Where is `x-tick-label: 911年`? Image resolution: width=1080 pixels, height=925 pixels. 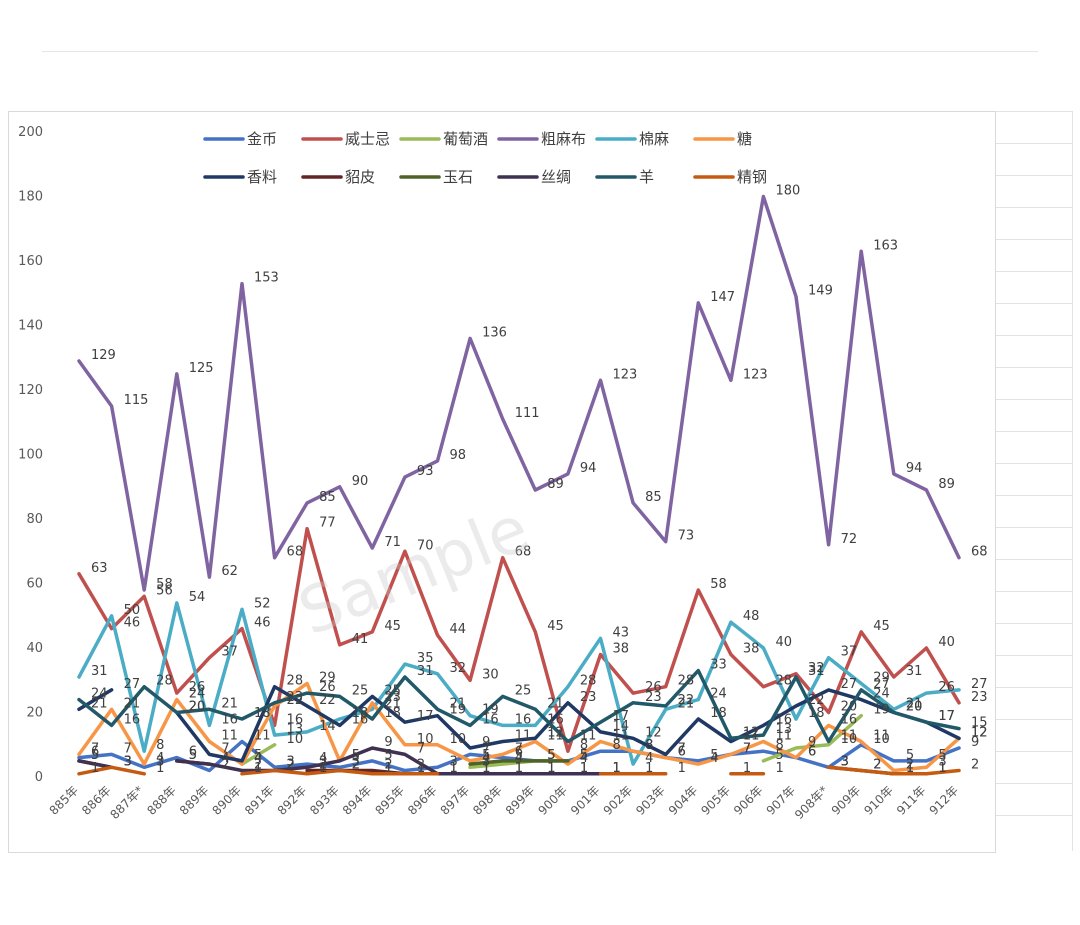 x-tick-label: 911年 is located at coordinates (911, 800).